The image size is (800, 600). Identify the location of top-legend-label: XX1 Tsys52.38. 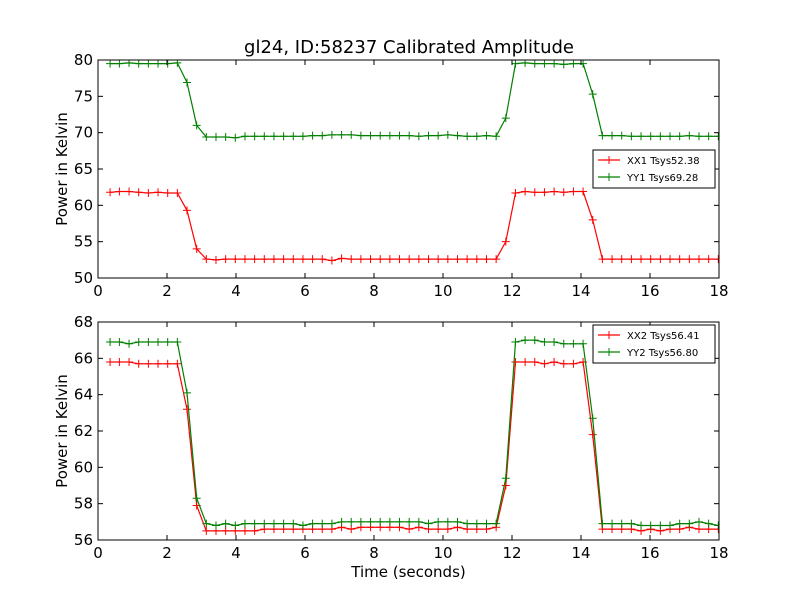
(663, 161).